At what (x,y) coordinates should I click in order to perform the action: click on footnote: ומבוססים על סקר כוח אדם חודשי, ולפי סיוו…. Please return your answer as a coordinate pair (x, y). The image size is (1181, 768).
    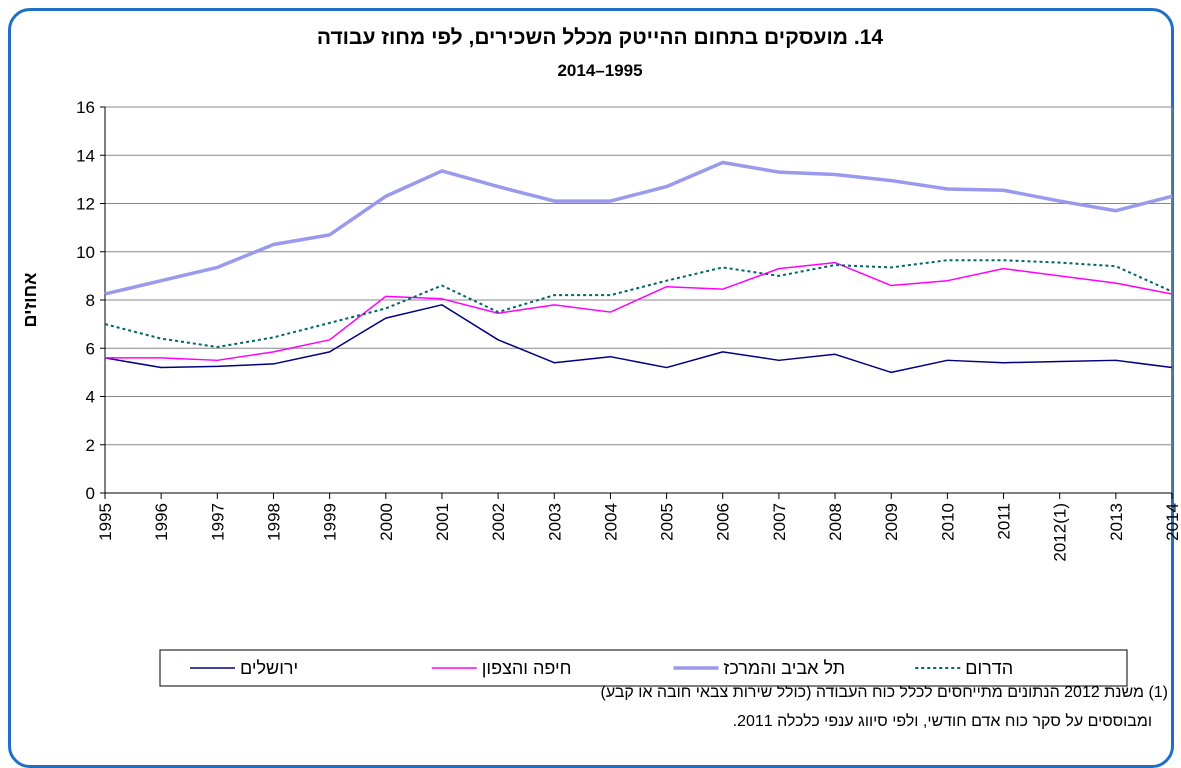
    Looking at the image, I should click on (942, 721).